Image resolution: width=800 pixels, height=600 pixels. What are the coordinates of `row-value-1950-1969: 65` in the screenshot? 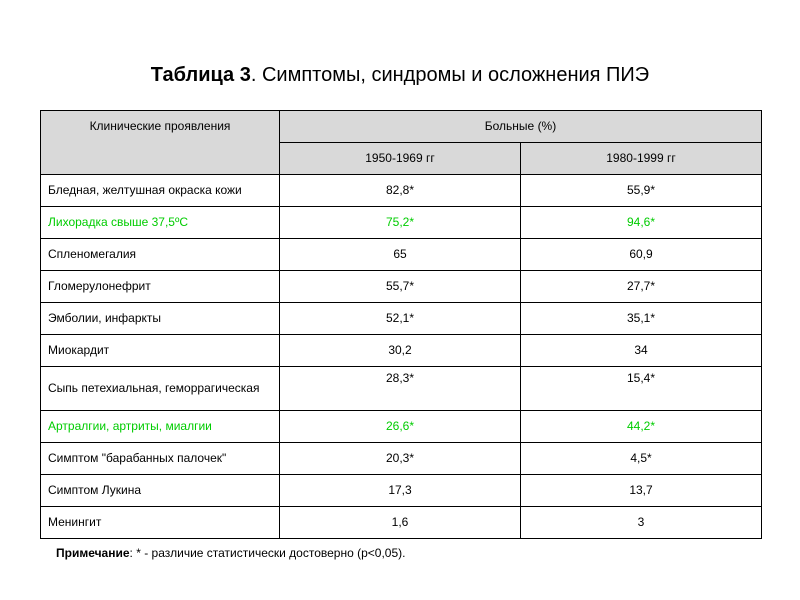 It's located at (400, 254).